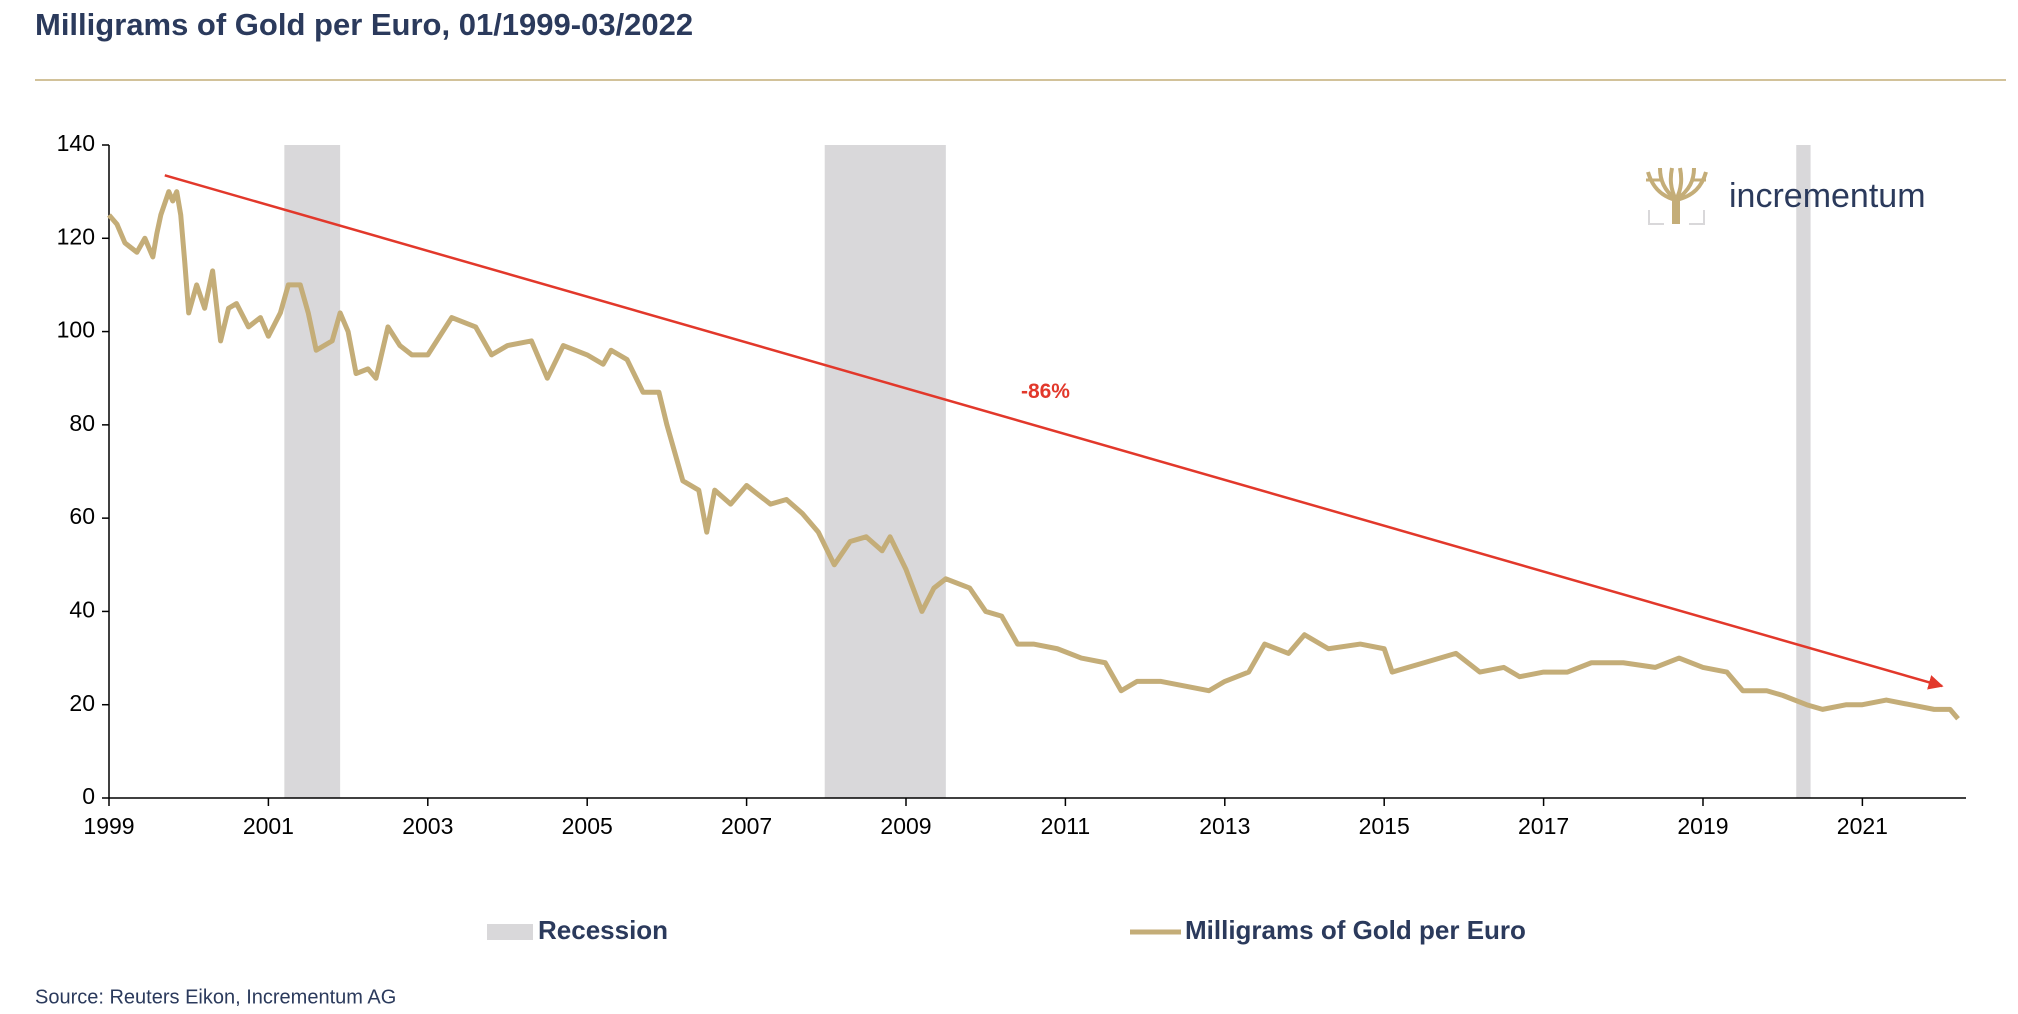 This screenshot has height=1014, width=2018. What do you see at coordinates (76, 330) in the screenshot?
I see `y-tick-label: 100` at bounding box center [76, 330].